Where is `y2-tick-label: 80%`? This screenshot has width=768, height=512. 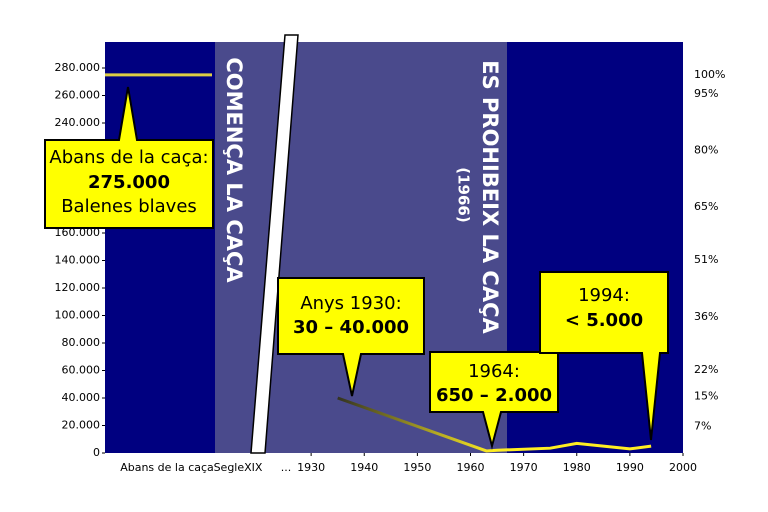 y2-tick-label: 80% is located at coordinates (706, 150).